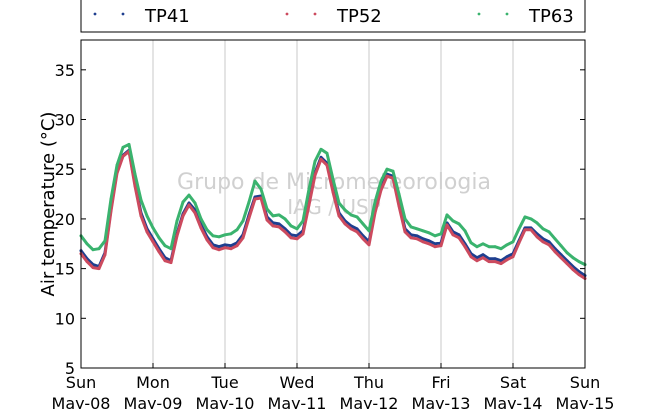 The height and width of the screenshot is (409, 650). I want to click on x-tick-label-date: May-15, so click(585, 401).